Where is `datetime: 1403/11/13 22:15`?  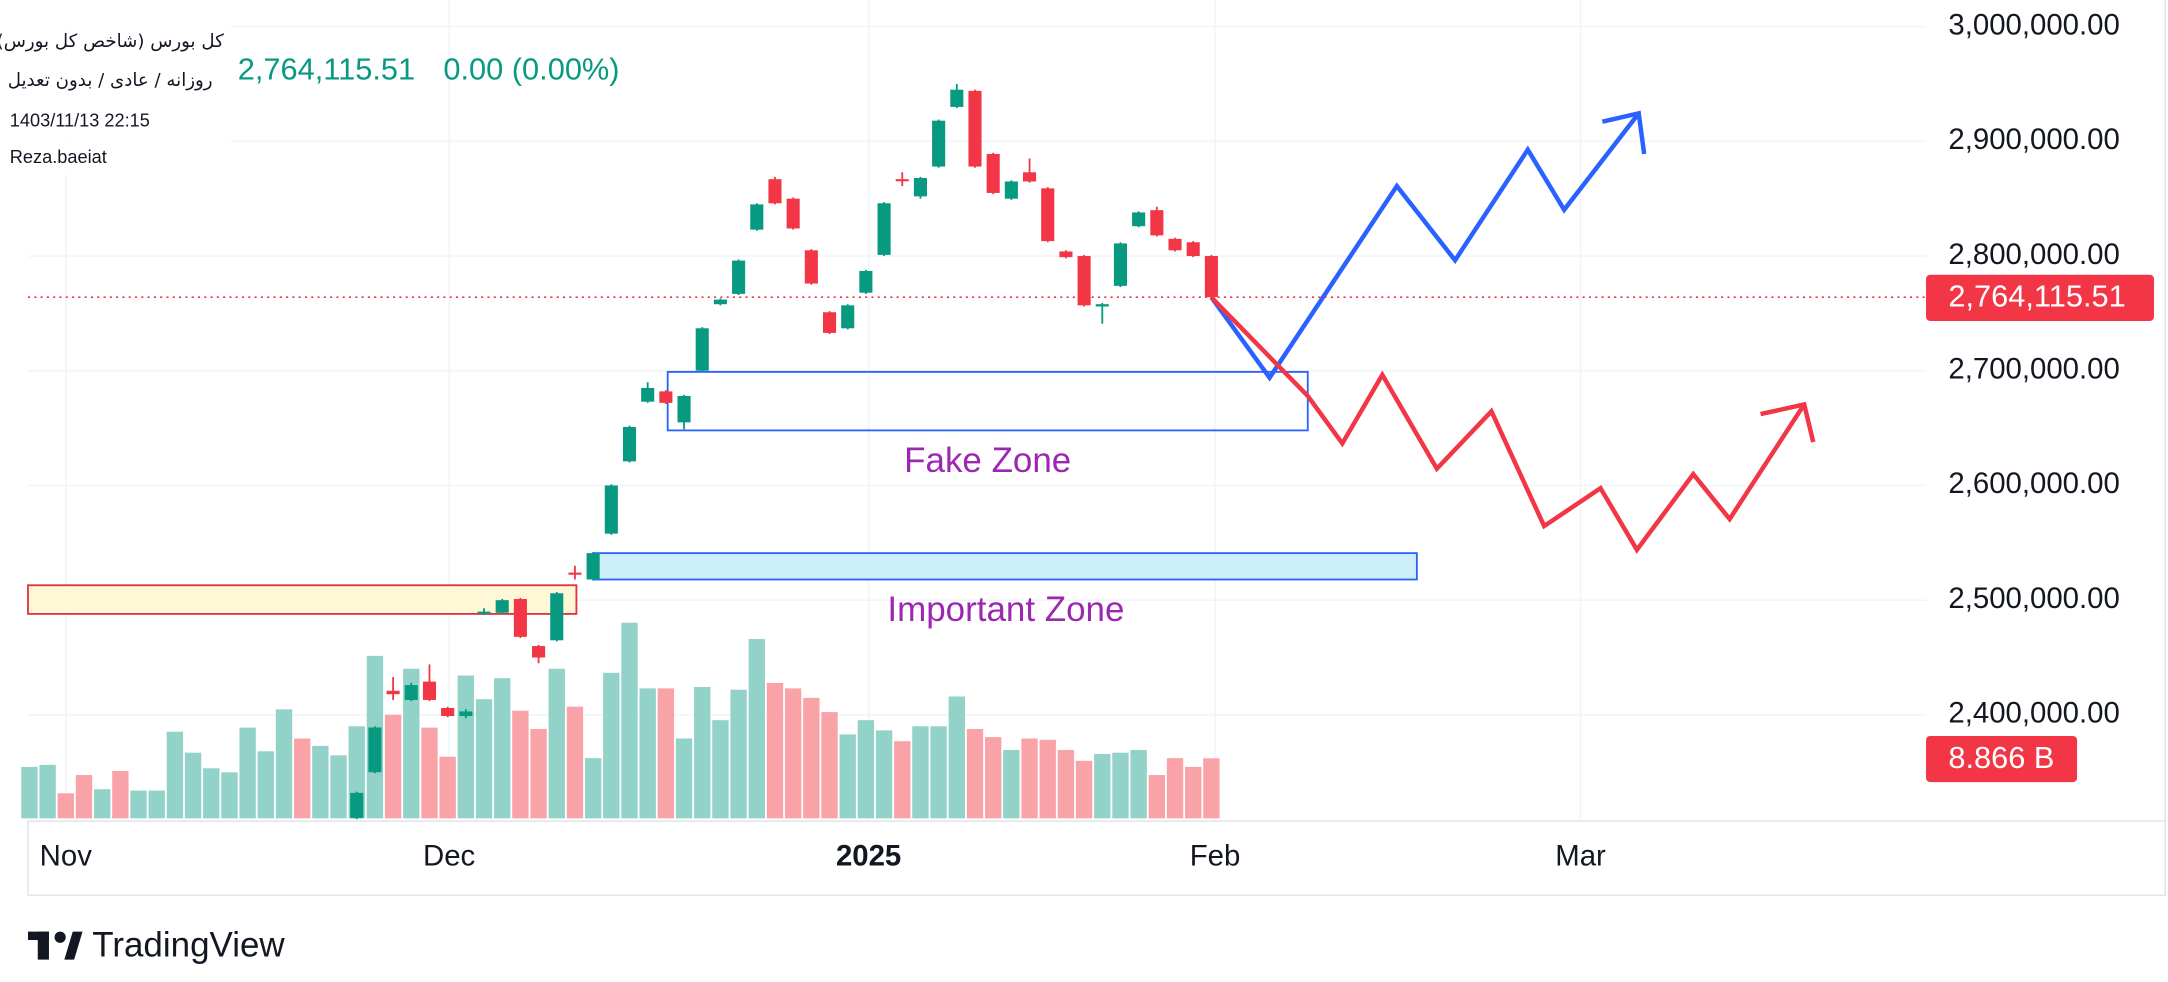 datetime: 1403/11/13 22:15 is located at coordinates (80, 120).